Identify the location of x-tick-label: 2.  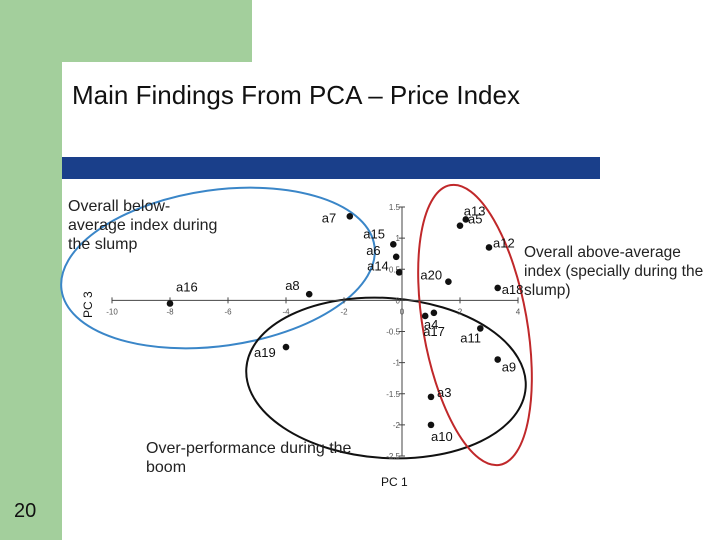
(460, 311).